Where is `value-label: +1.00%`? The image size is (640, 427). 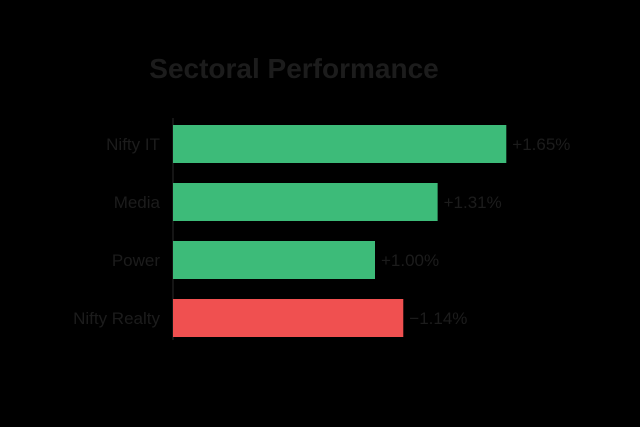 value-label: +1.00% is located at coordinates (410, 260).